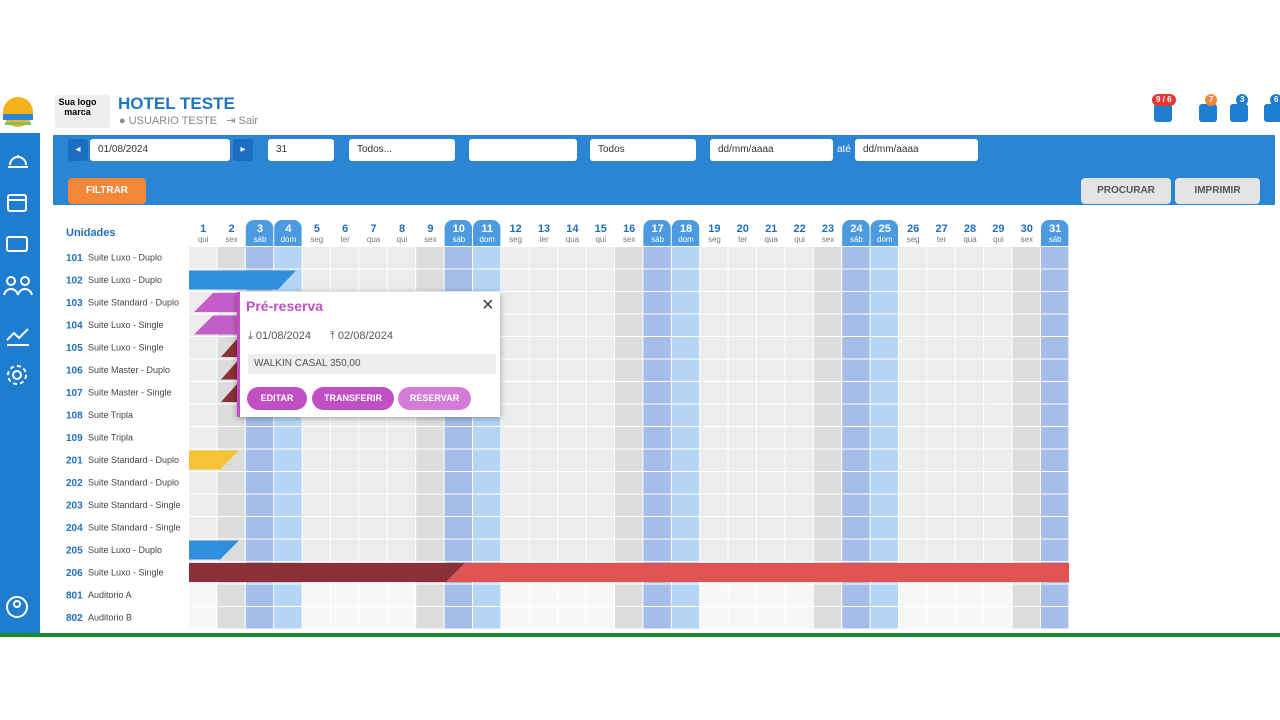  What do you see at coordinates (345, 229) in the screenshot?
I see `day-number: 6` at bounding box center [345, 229].